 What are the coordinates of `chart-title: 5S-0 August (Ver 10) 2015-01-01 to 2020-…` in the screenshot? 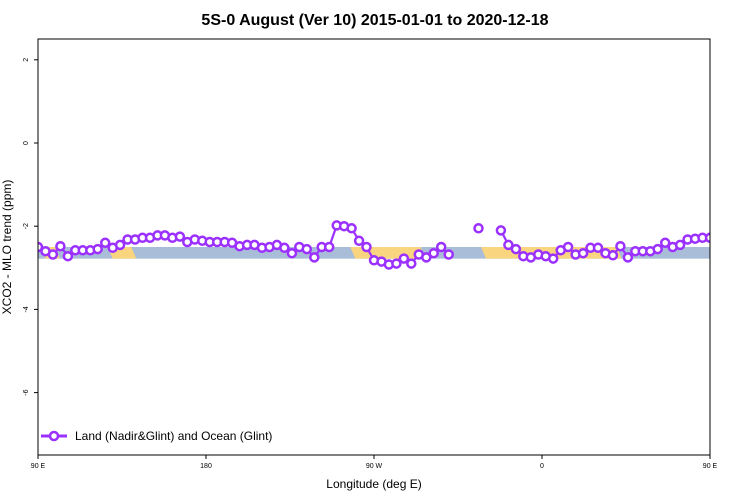 It's located at (374, 20).